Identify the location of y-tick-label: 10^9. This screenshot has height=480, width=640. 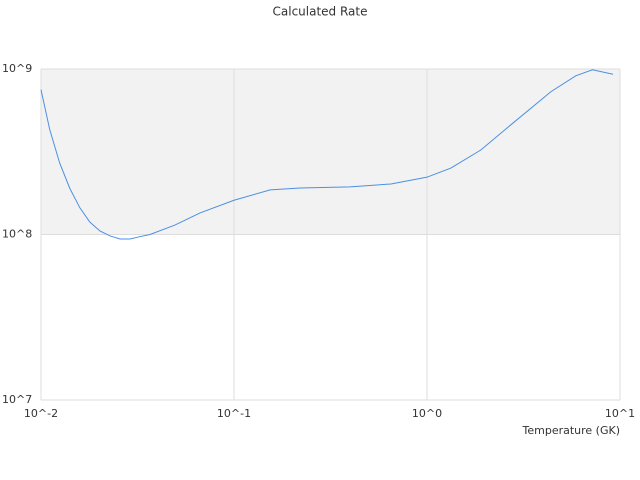
(17, 68).